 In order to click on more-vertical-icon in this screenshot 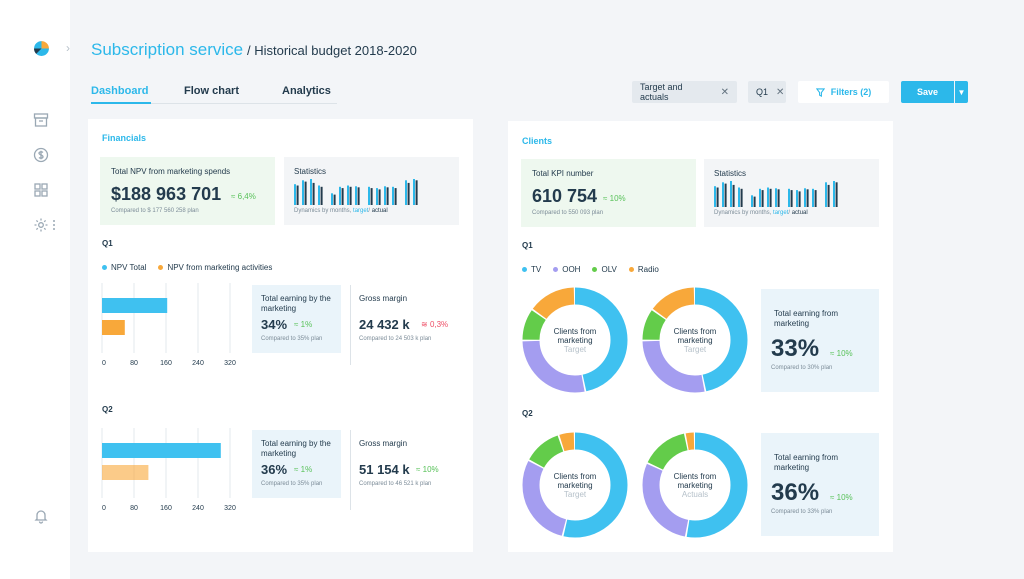, I will do `click(54, 225)`.